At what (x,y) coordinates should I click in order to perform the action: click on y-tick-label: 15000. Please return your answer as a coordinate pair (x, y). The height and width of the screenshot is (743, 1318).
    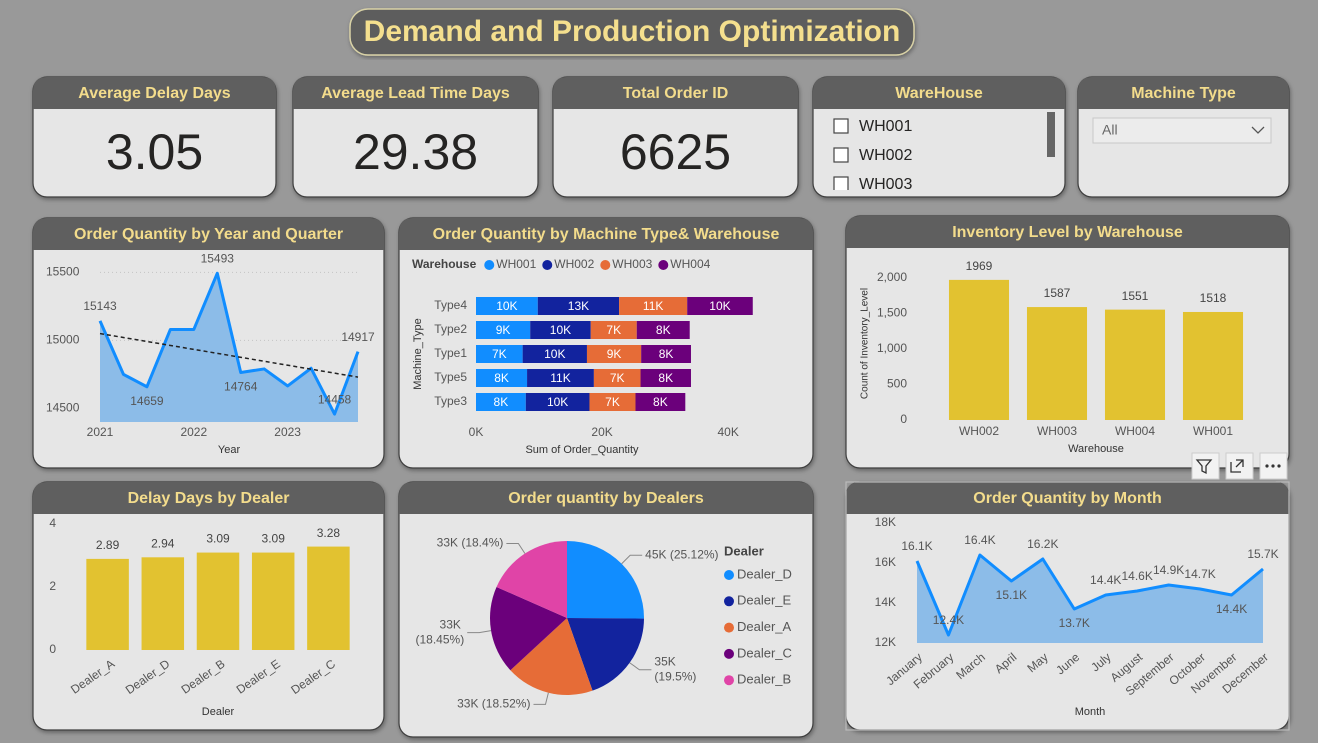
    Looking at the image, I should click on (63, 340).